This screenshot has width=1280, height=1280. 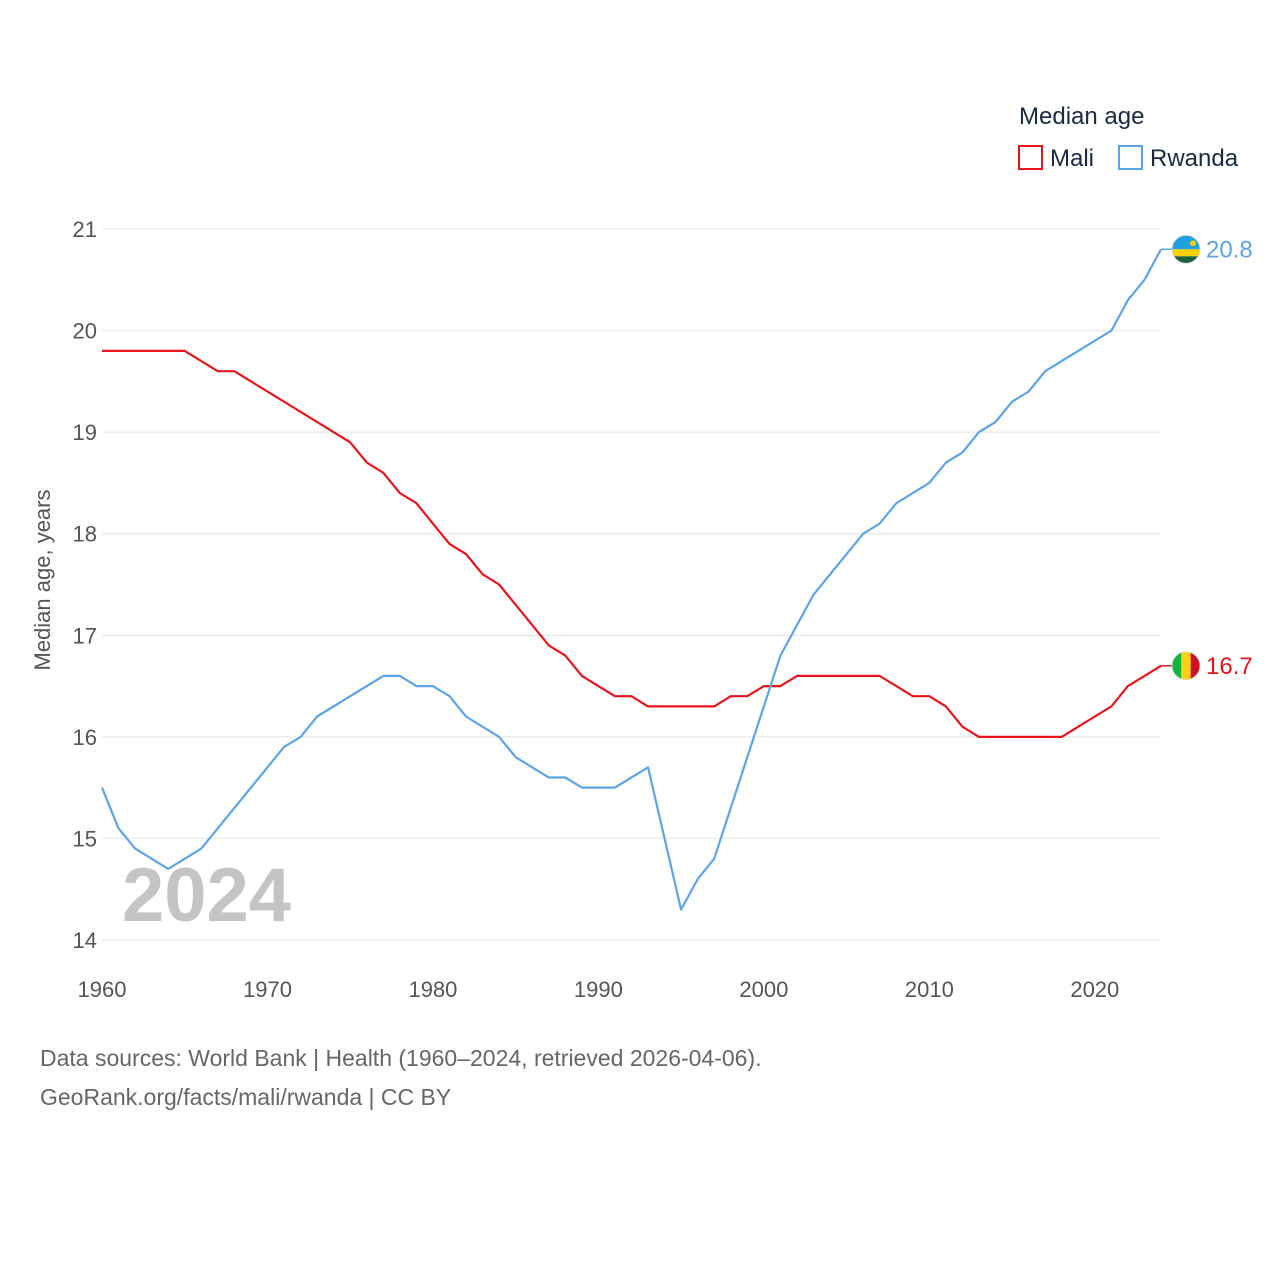 What do you see at coordinates (1081, 116) in the screenshot?
I see `legend-title: Median age` at bounding box center [1081, 116].